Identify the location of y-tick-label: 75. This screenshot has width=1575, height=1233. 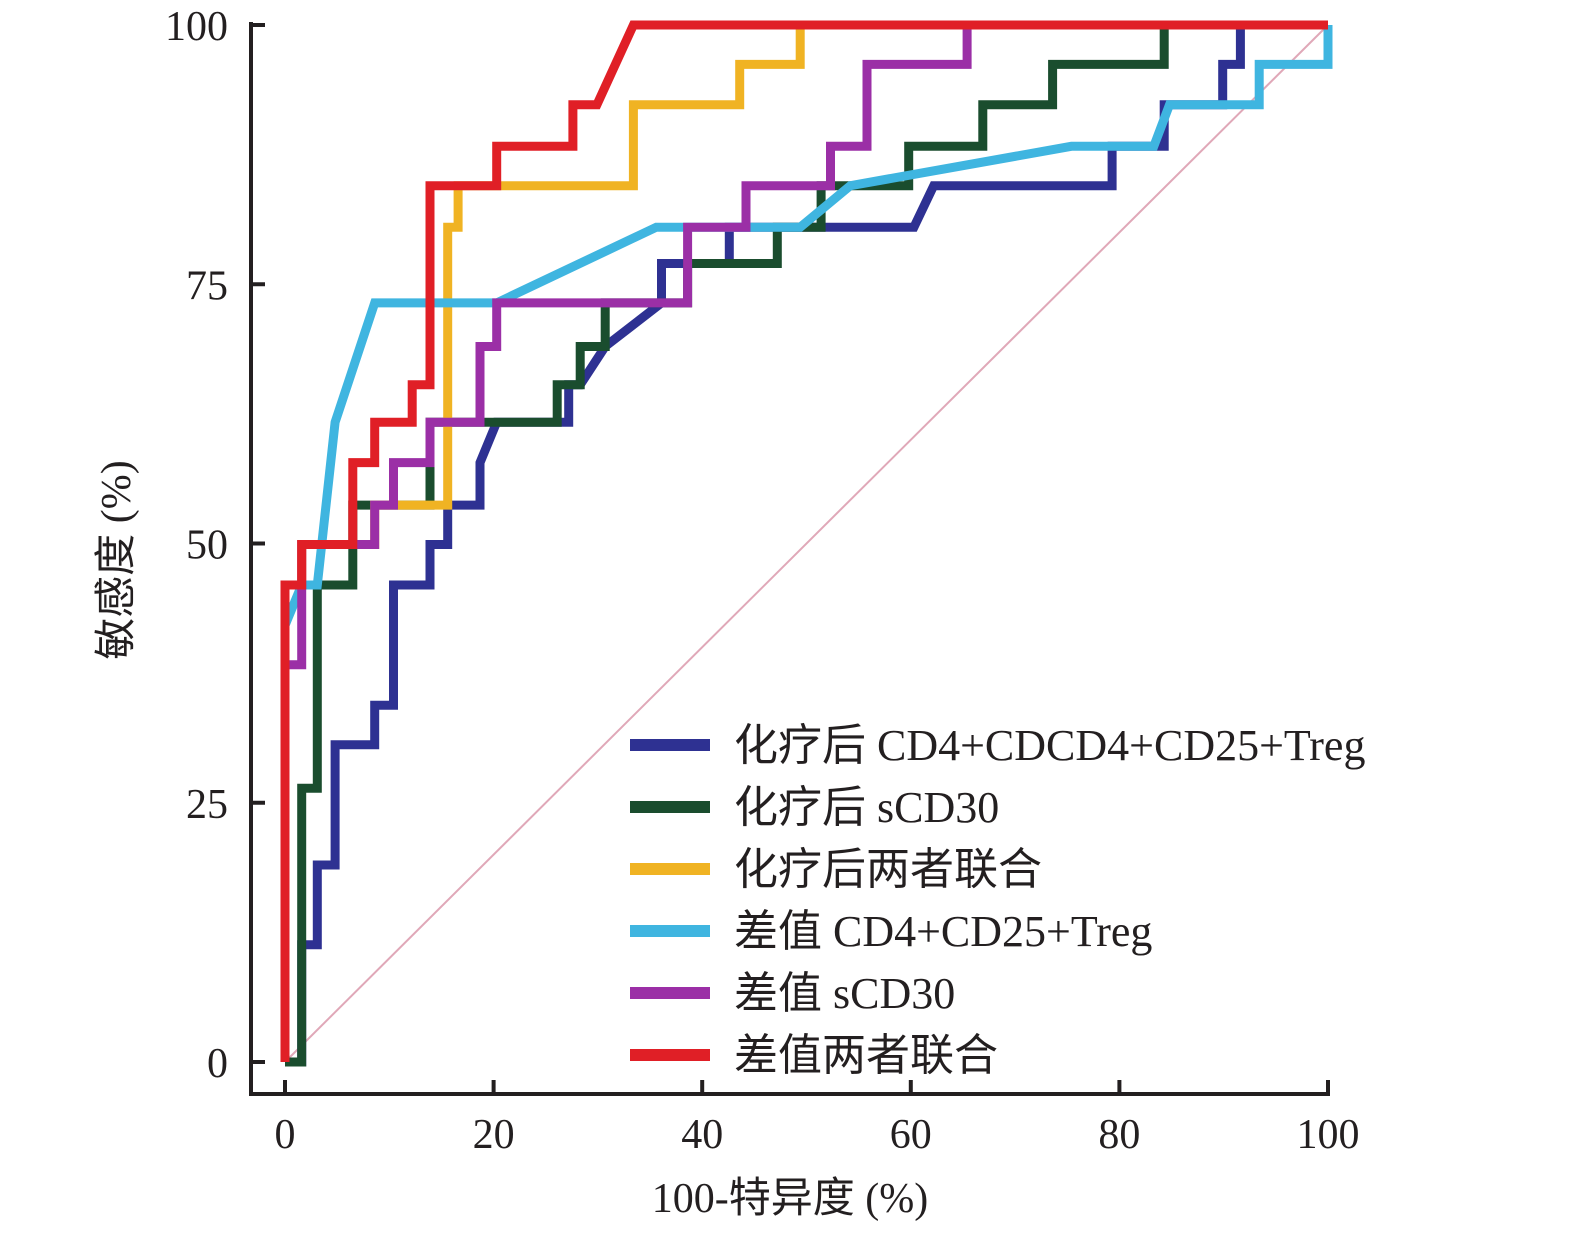
(207, 286).